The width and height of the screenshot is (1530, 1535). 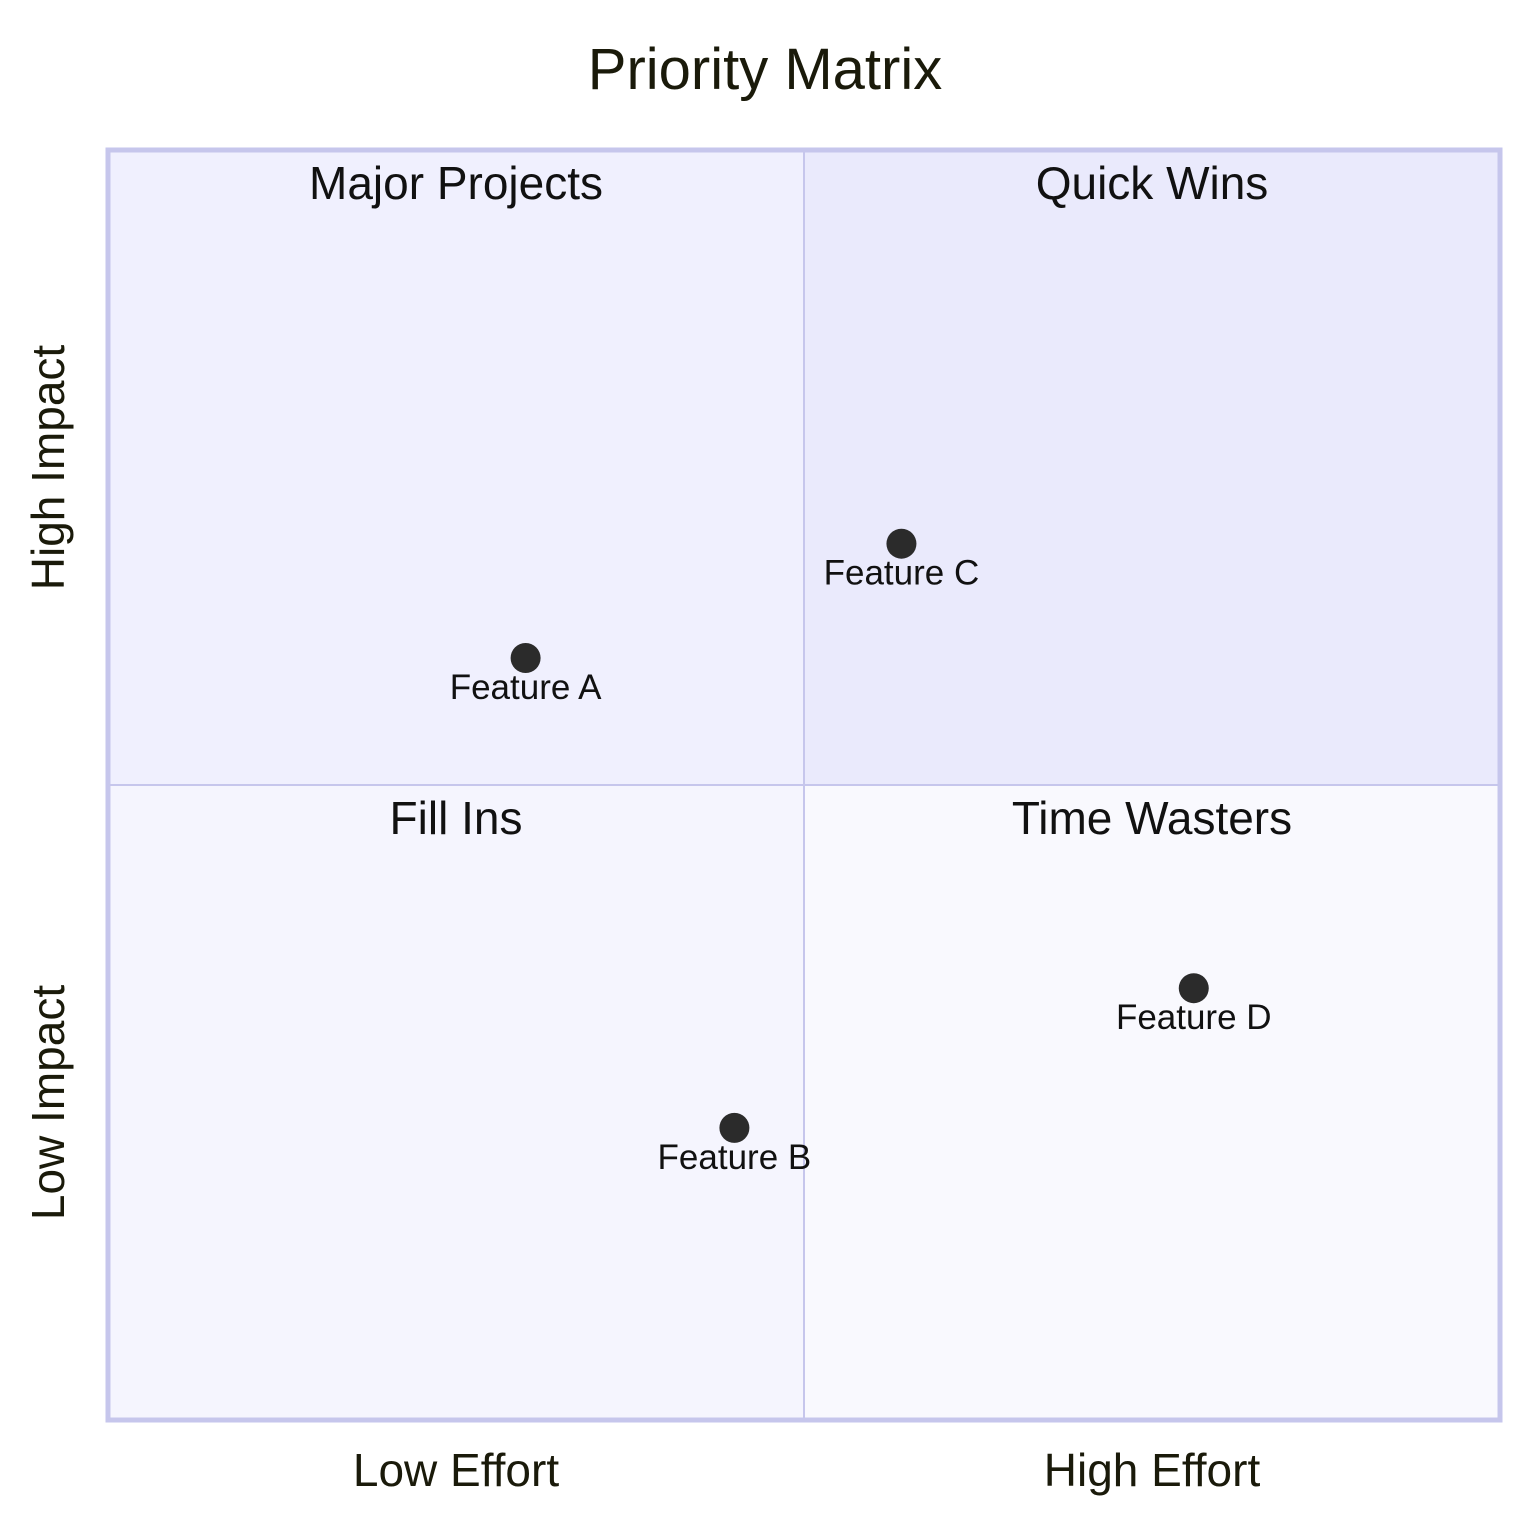 I want to click on chart-title: Priority Matrix, so click(x=765, y=69).